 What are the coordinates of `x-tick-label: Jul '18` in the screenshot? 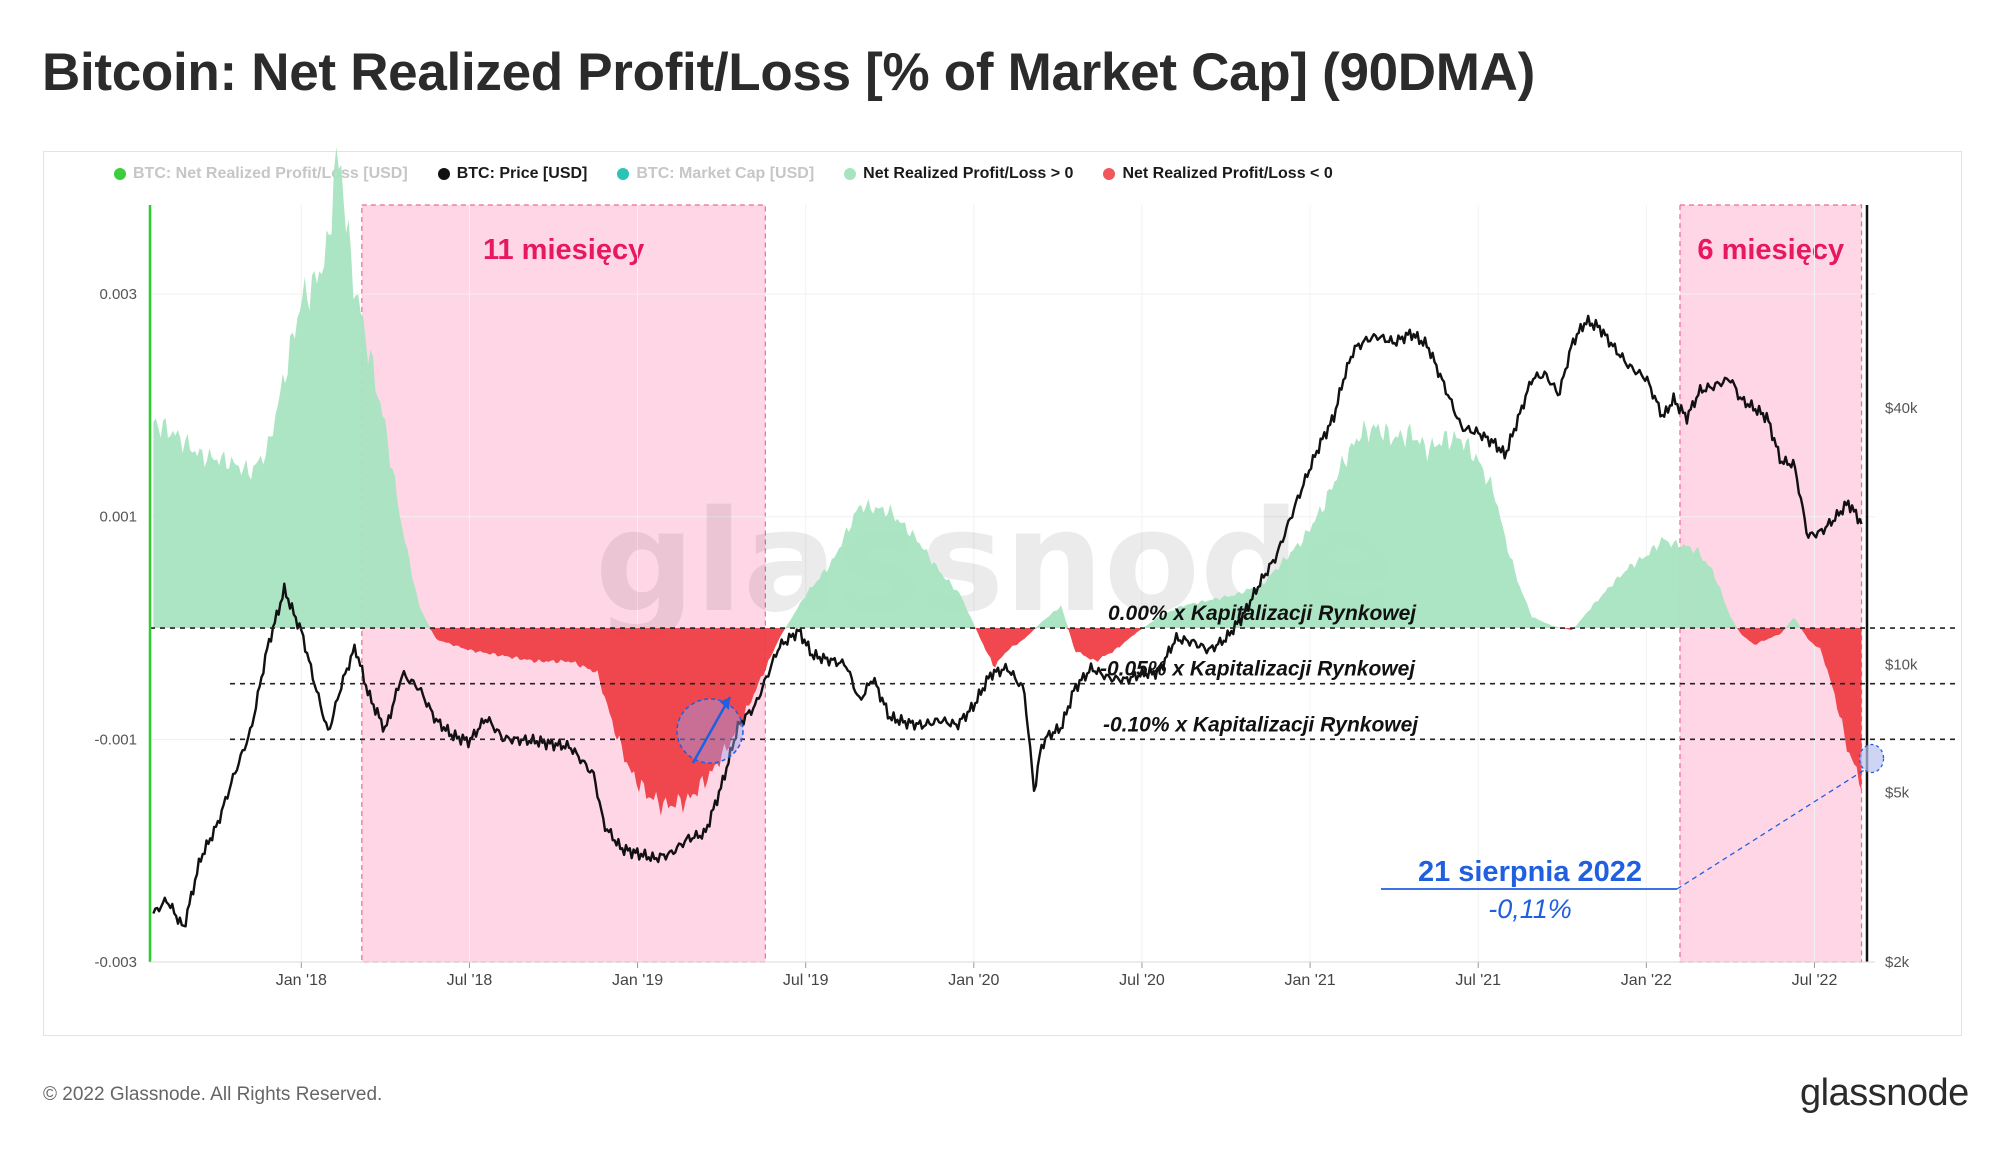 It's located at (470, 980).